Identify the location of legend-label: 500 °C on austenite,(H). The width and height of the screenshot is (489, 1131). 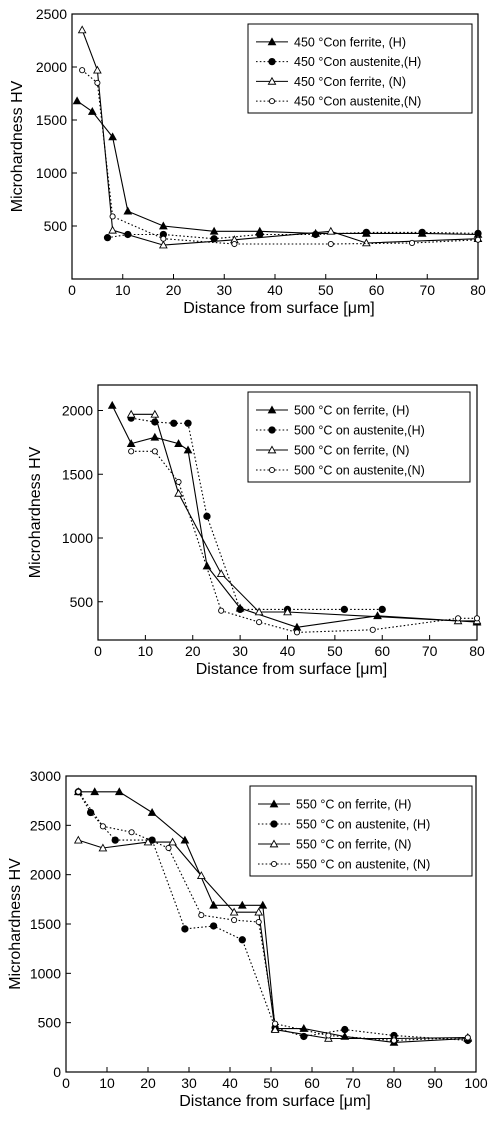
(359, 431).